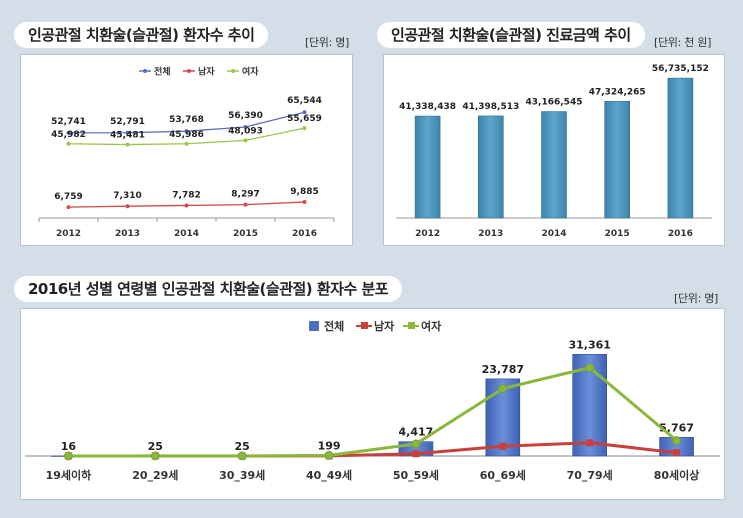 This screenshot has width=743, height=518. What do you see at coordinates (186, 135) in the screenshot?
I see `data-label: 45,986` at bounding box center [186, 135].